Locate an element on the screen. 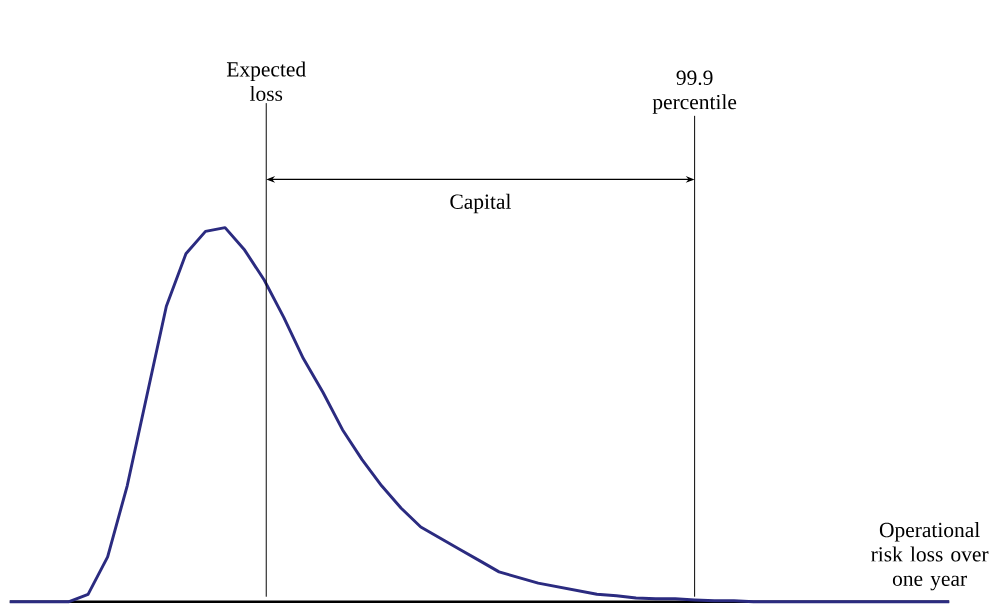  text: 99.9 percentile is located at coordinates (694, 92).